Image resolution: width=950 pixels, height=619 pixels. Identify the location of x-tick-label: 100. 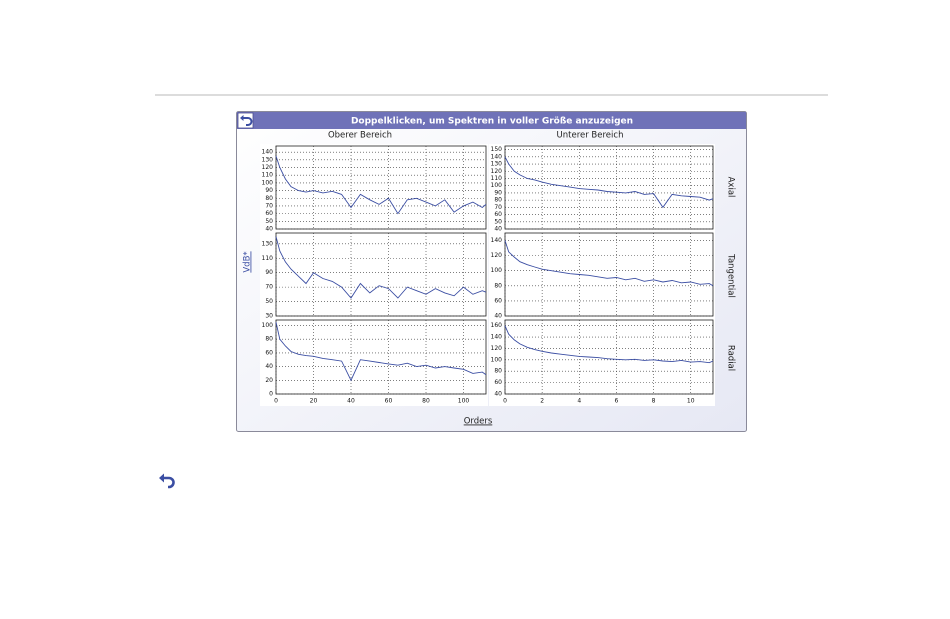
(464, 401).